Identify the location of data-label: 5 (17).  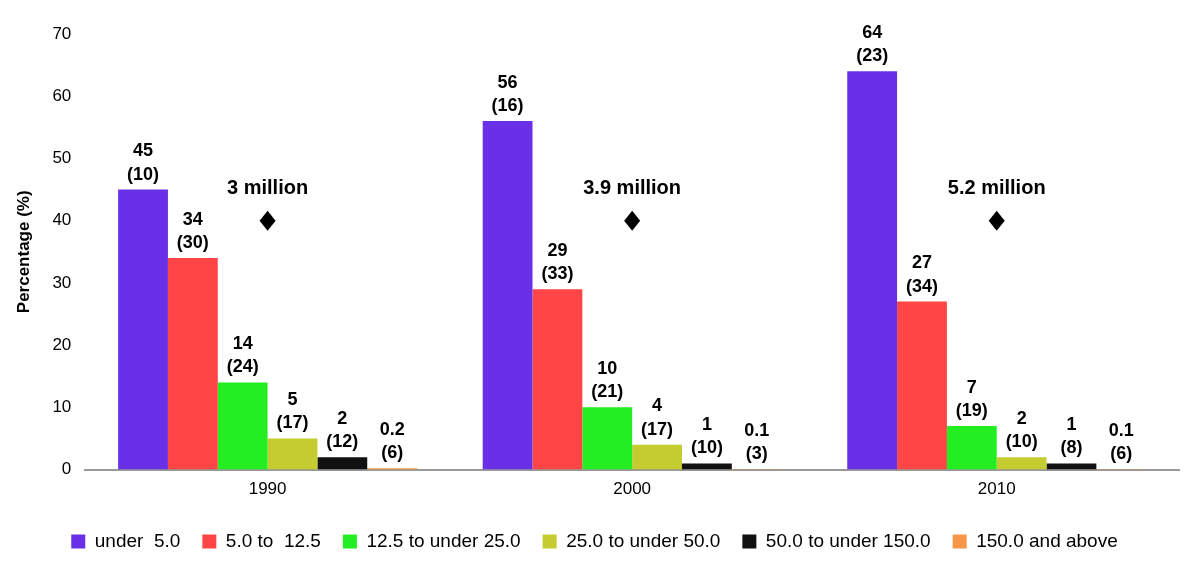
(292, 411).